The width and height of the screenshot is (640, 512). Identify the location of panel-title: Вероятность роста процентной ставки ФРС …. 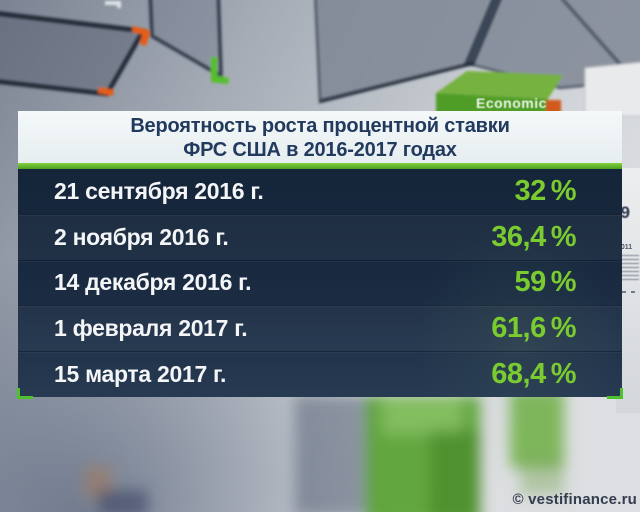
(320, 137).